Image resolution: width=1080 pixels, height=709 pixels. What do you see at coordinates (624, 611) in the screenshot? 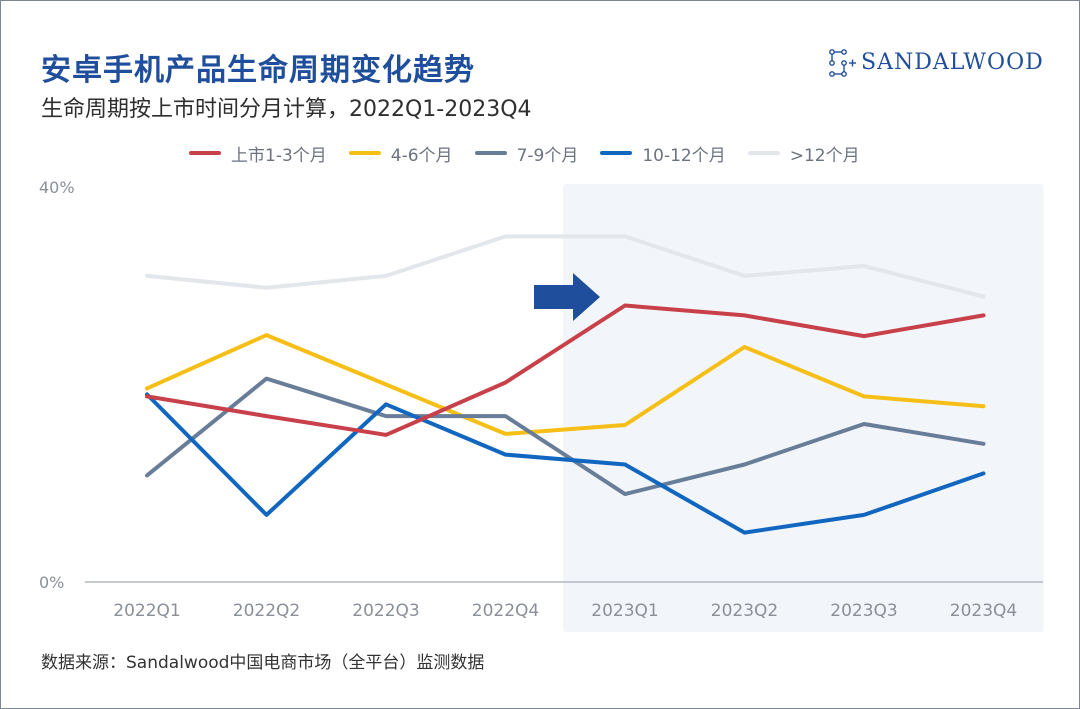
I see `x-tick-label: 2023Q1` at bounding box center [624, 611].